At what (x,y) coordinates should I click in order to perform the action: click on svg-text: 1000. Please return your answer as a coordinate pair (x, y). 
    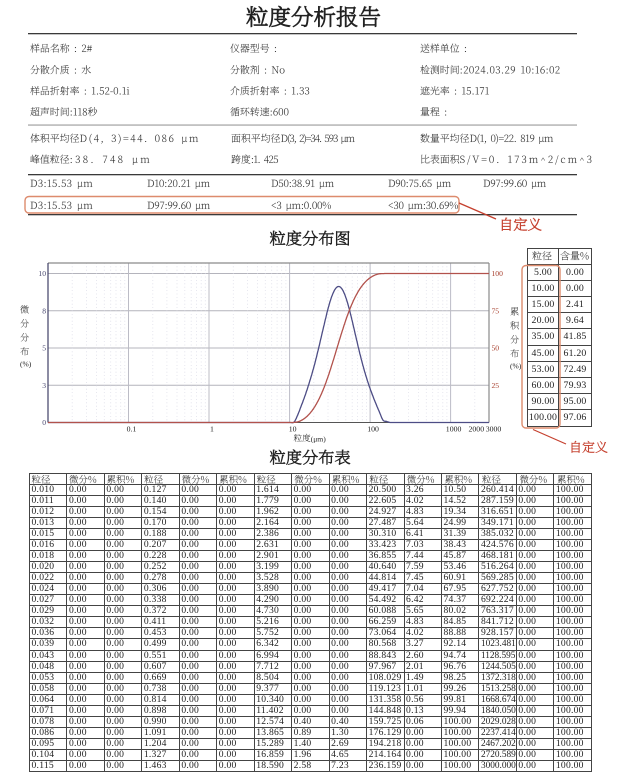
    Looking at the image, I should click on (454, 429).